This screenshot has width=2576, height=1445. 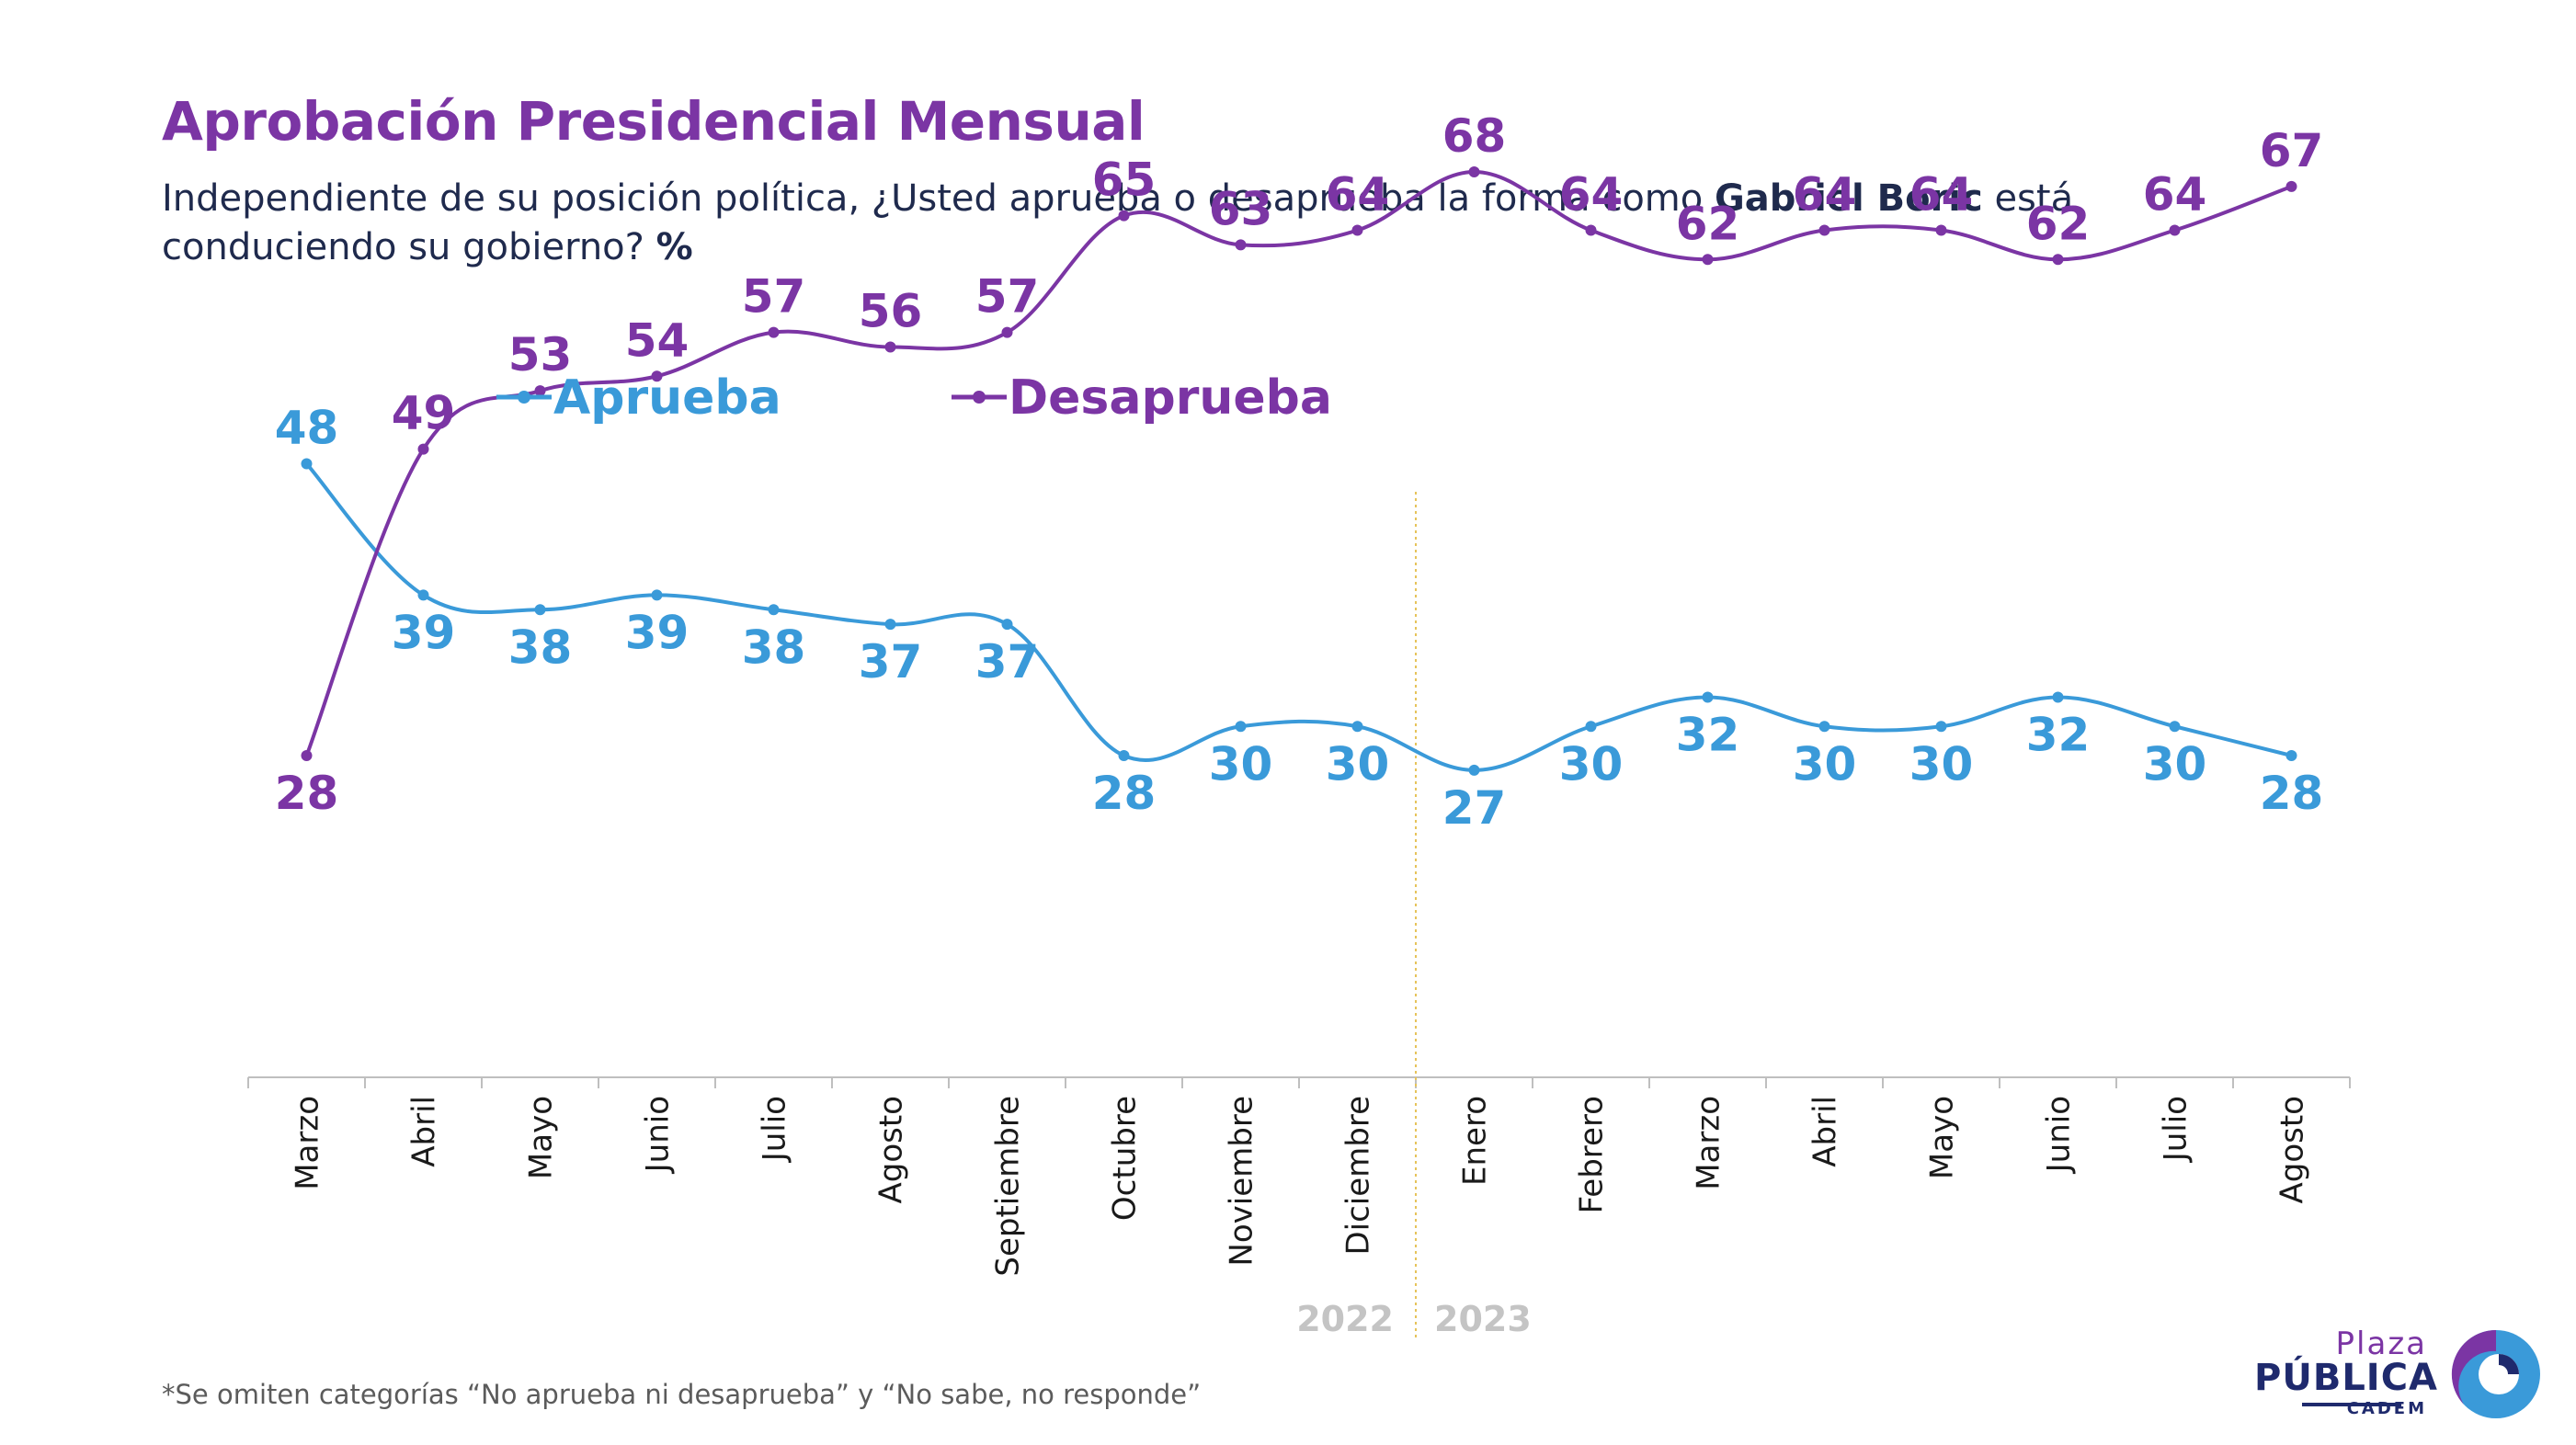 I want to click on data-label: 48, so click(x=307, y=428).